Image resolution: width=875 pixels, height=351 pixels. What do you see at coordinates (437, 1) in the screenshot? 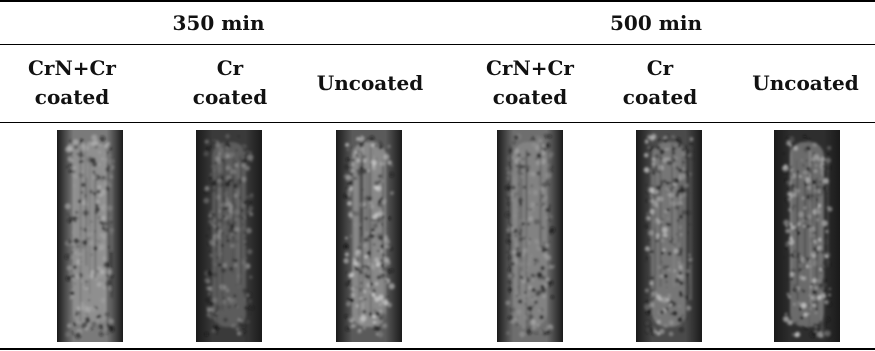
I see `table-top-rule` at bounding box center [437, 1].